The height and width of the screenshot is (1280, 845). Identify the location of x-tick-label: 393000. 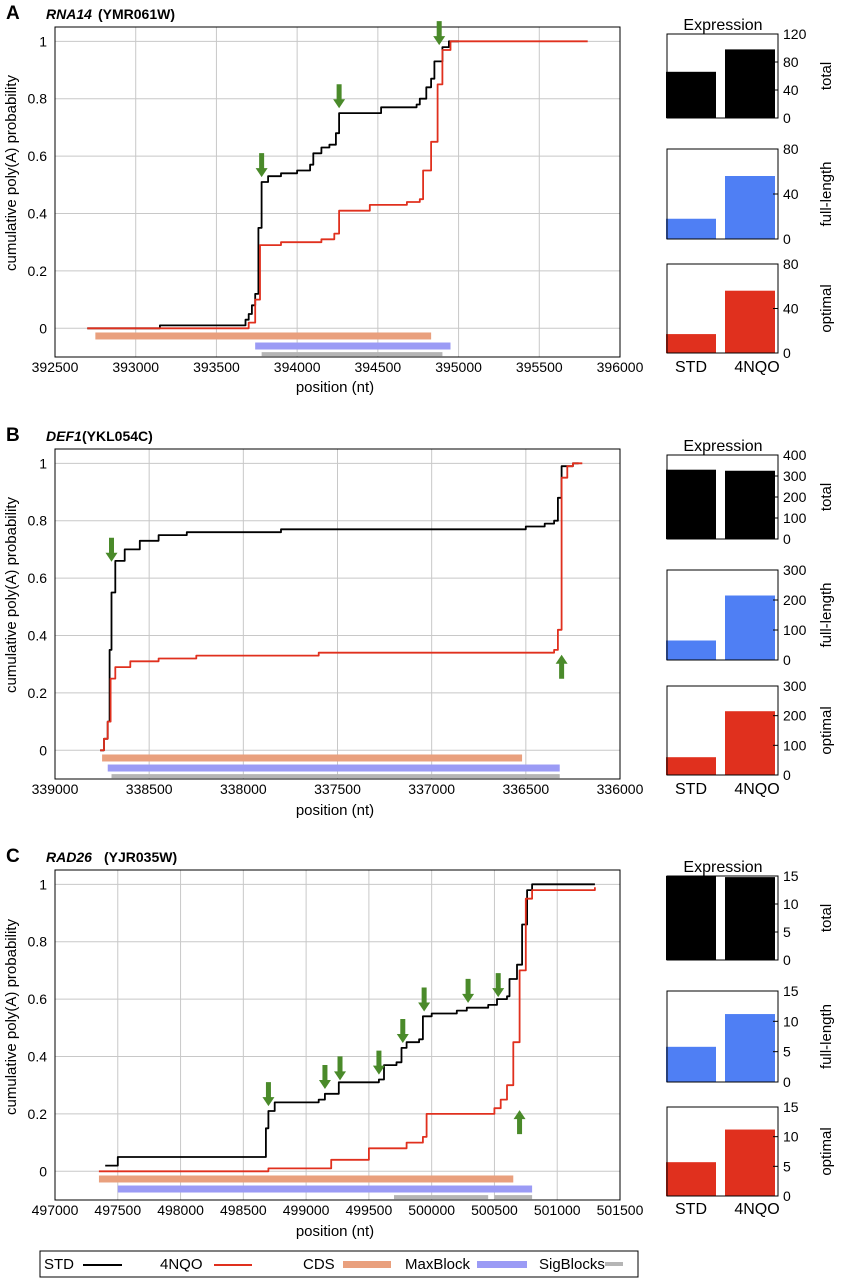
(135, 367).